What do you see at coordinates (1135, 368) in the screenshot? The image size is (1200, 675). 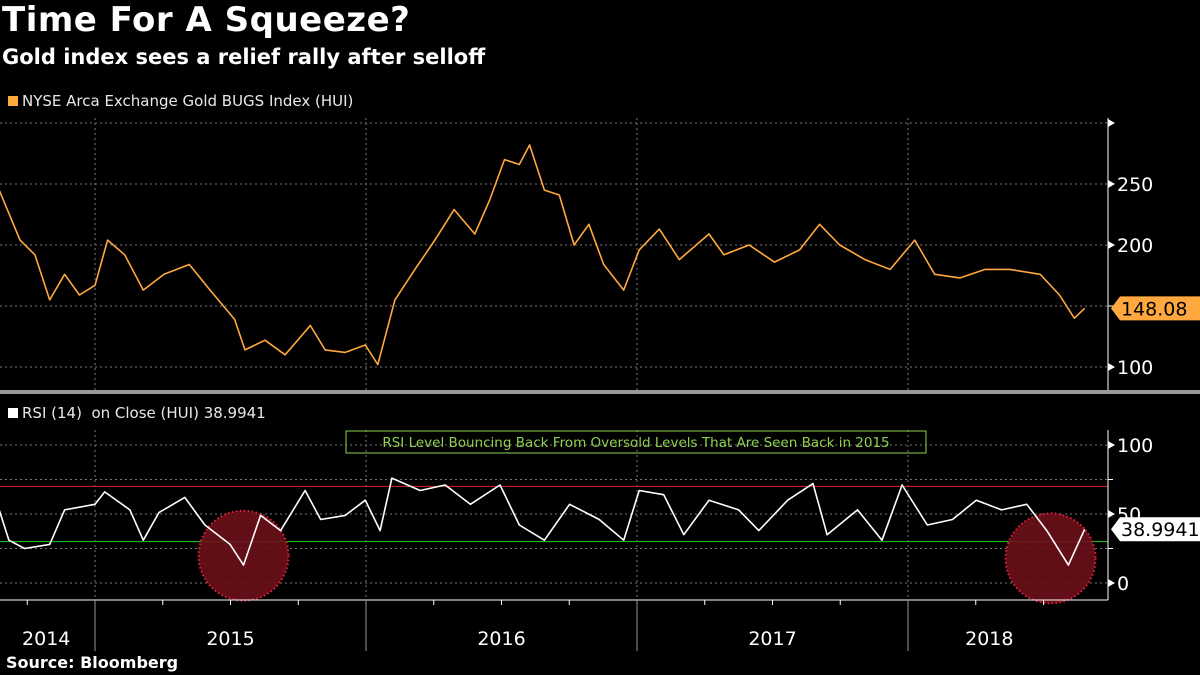 I see `price-tick-label: 100` at bounding box center [1135, 368].